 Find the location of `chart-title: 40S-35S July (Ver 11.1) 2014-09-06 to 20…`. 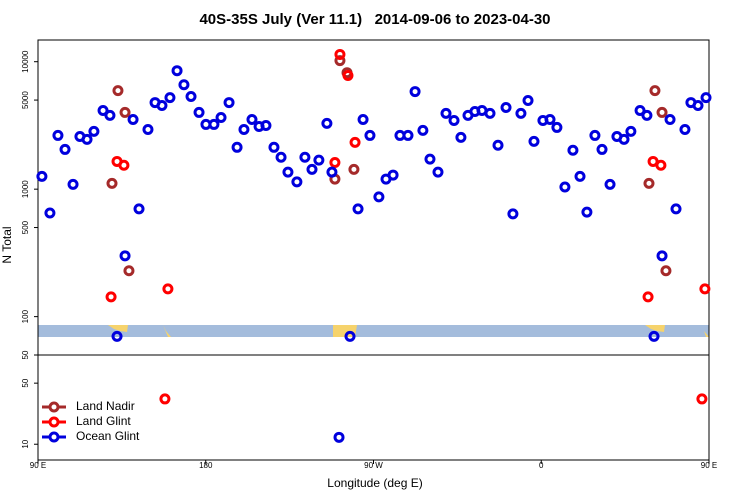

chart-title: 40S-35S July (Ver 11.1) 2014-09-06 to 20… is located at coordinates (374, 19).